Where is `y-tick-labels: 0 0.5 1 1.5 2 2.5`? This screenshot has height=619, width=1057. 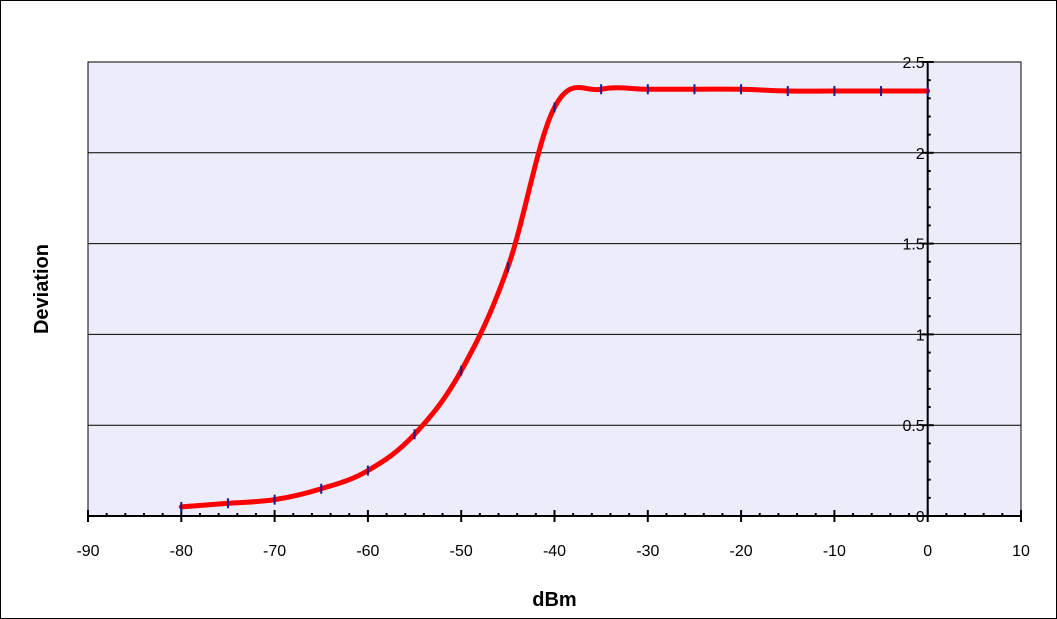
y-tick-labels: 0 0.5 1 1.5 2 2.5 is located at coordinates (913, 290).